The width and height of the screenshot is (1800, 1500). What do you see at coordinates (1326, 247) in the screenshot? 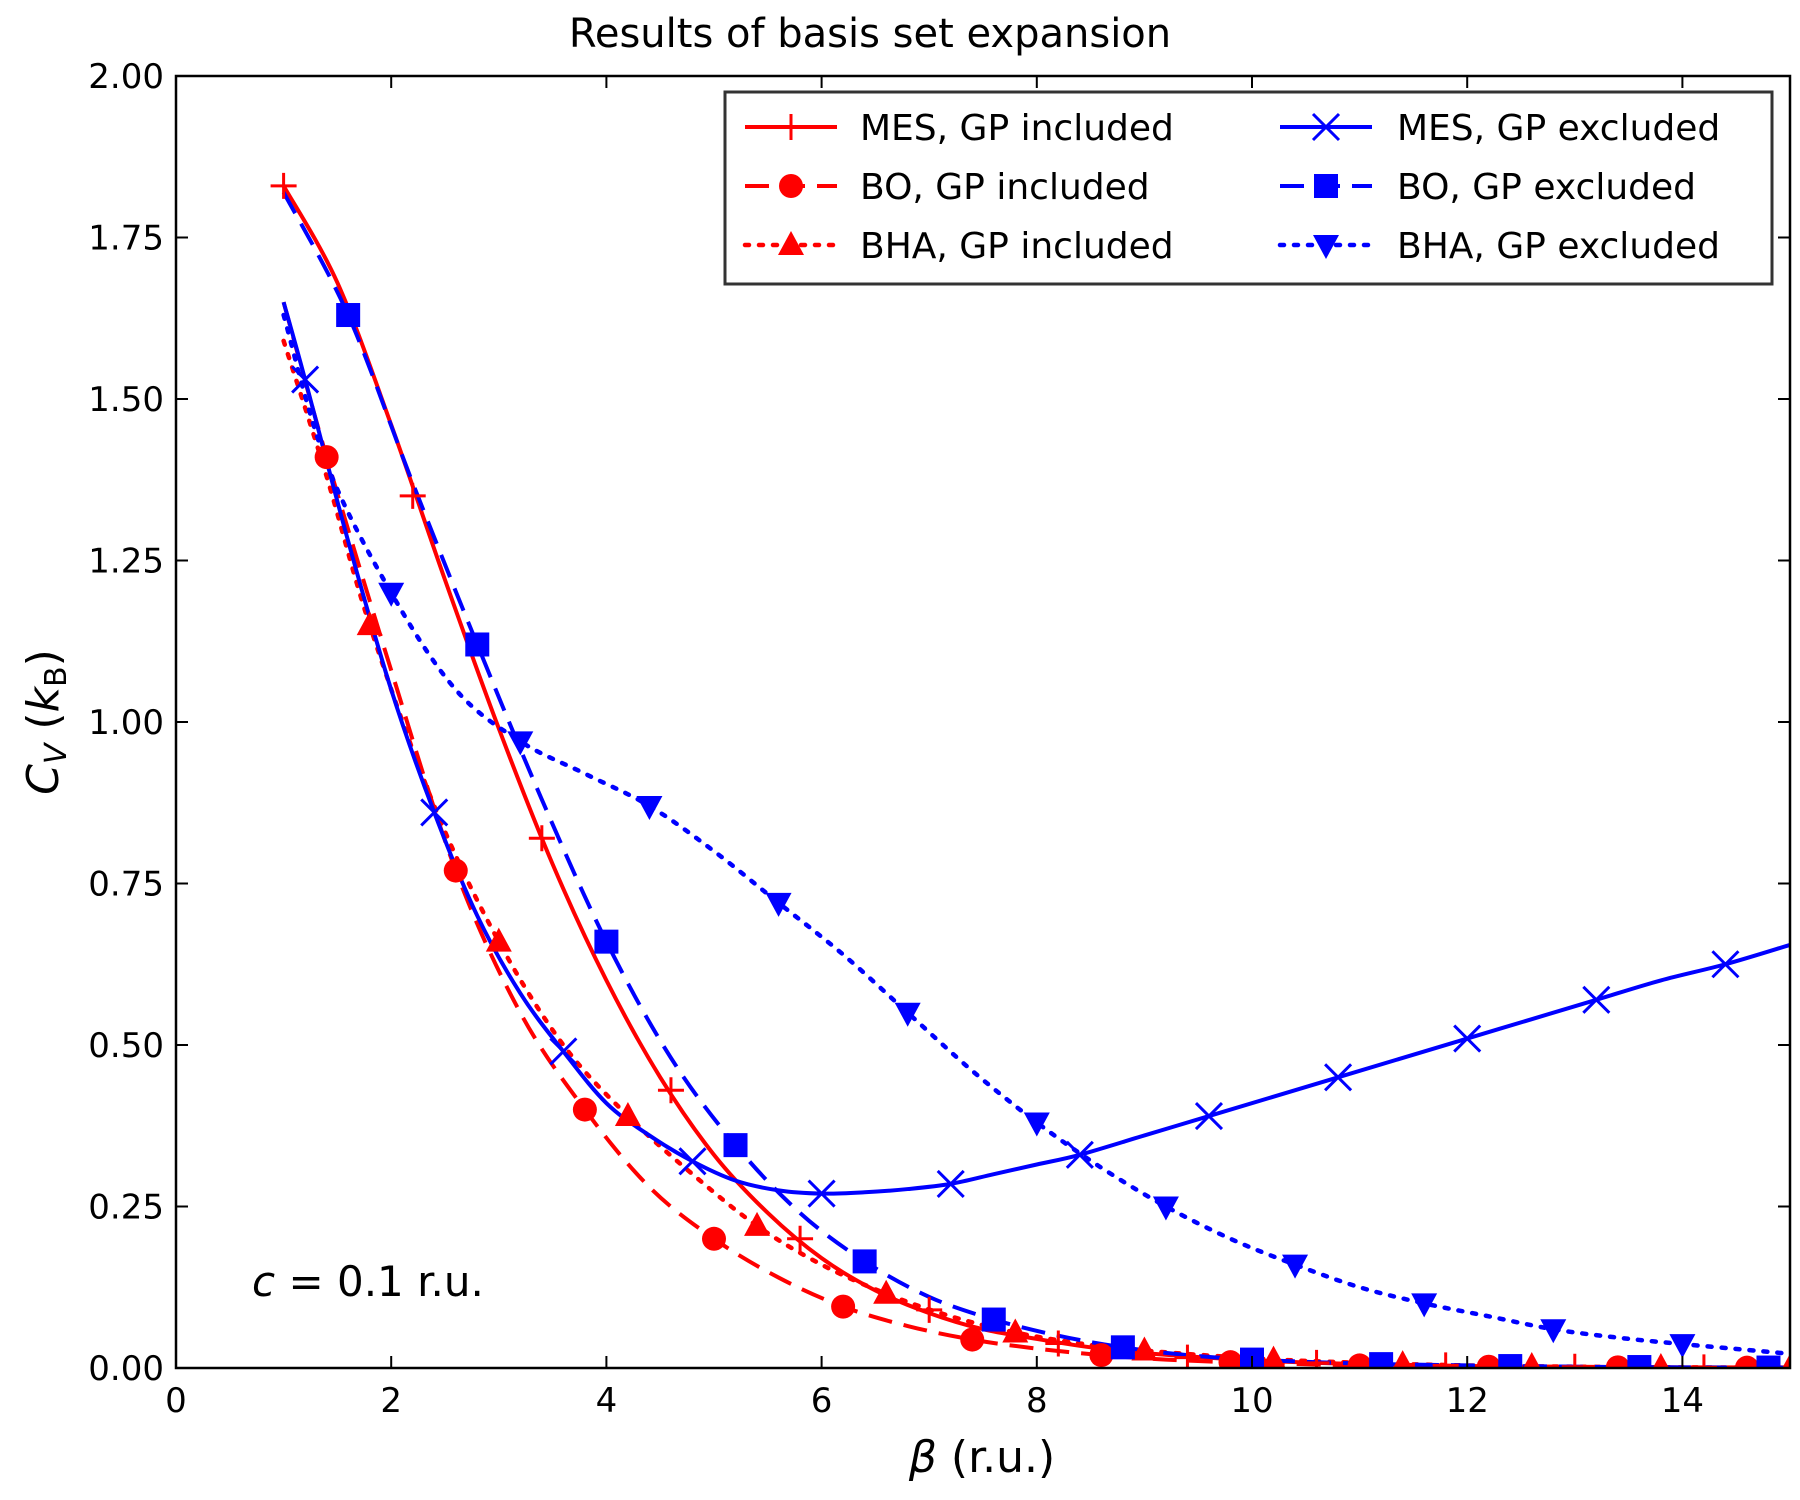
I see `legend-marker-bha-gp-excluded` at bounding box center [1326, 247].